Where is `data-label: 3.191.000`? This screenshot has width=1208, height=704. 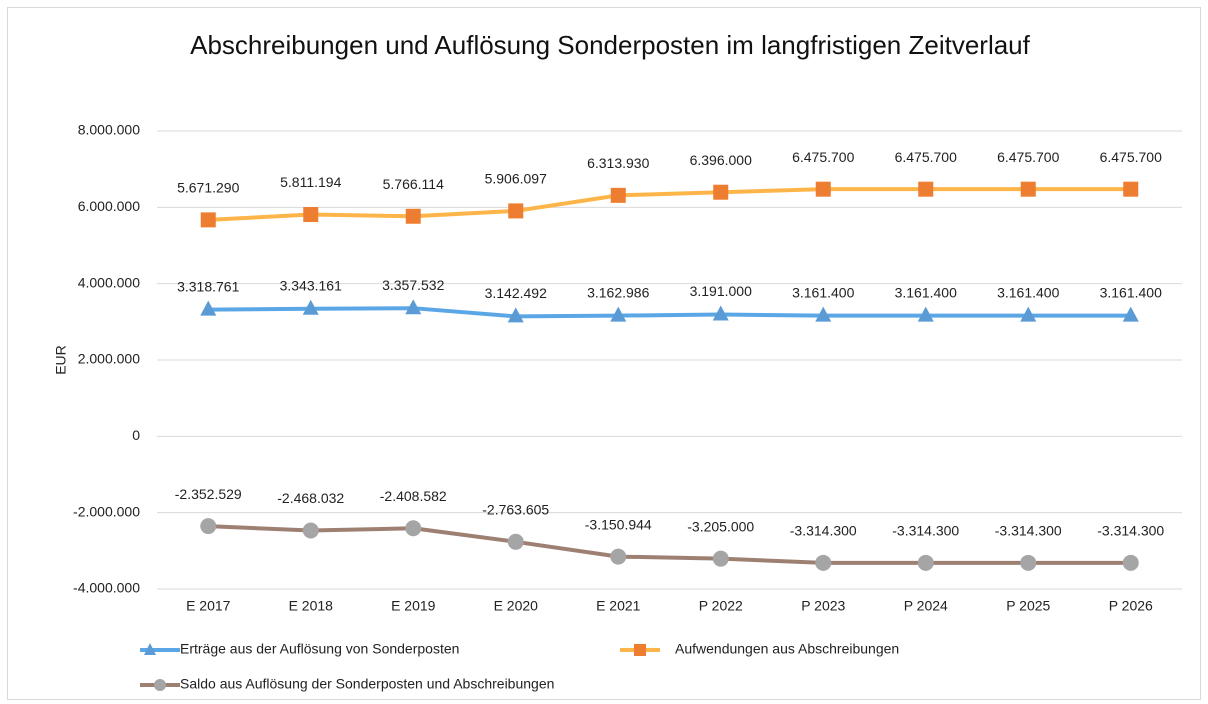 data-label: 3.191.000 is located at coordinates (721, 291).